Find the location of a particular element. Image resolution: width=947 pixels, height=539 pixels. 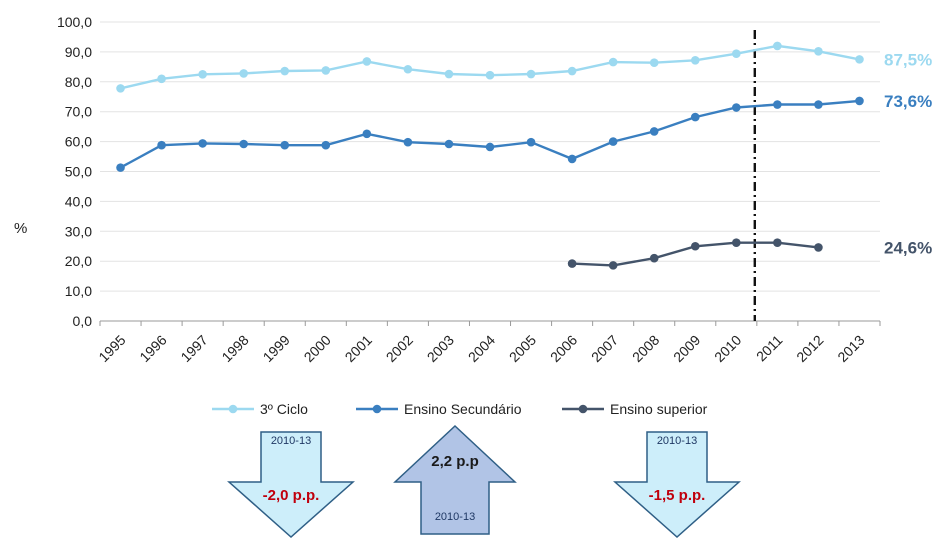

legend-item: 3º Ciclo is located at coordinates (260, 409).